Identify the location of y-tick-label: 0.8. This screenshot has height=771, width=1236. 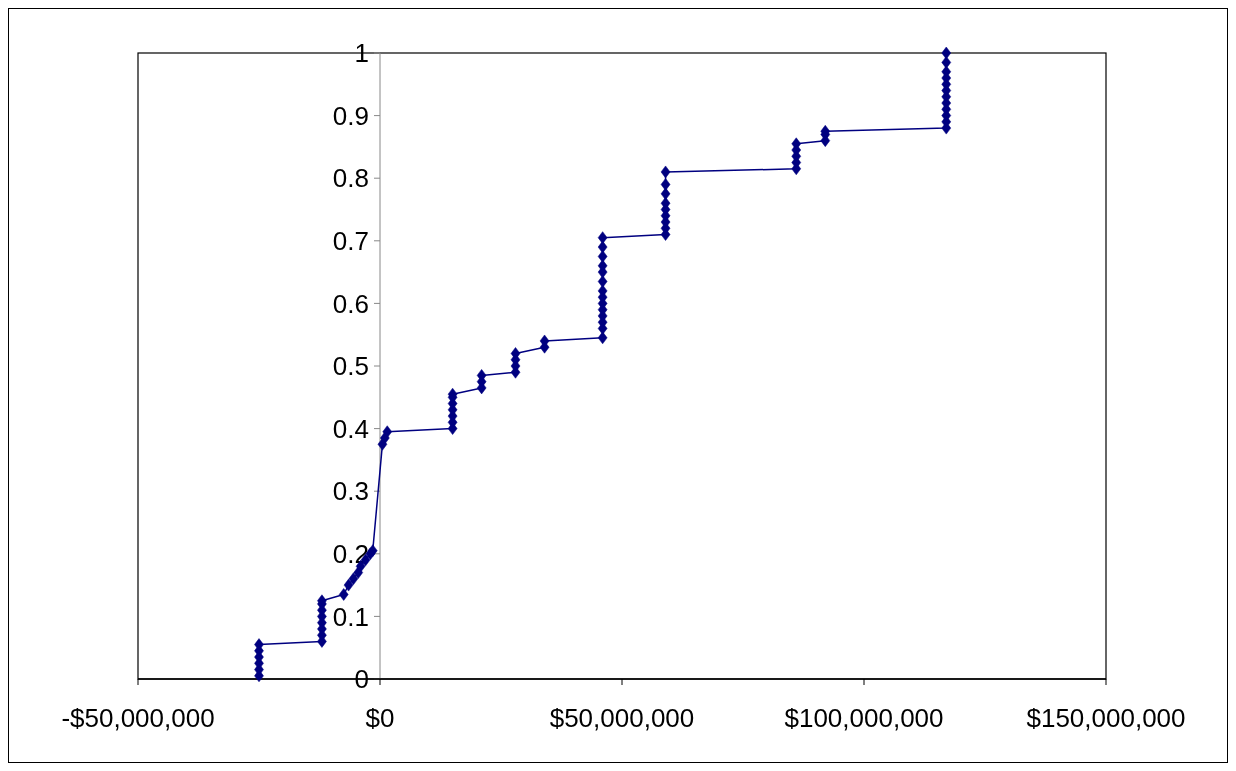
(350, 178).